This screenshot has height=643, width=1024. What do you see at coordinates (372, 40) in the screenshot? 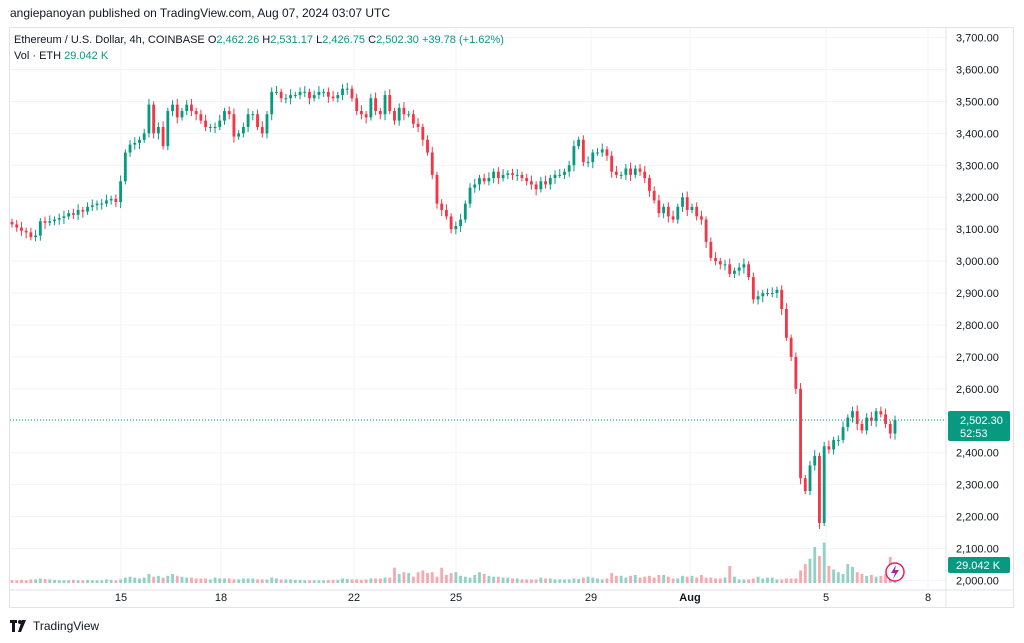
I see `close-label: C` at bounding box center [372, 40].